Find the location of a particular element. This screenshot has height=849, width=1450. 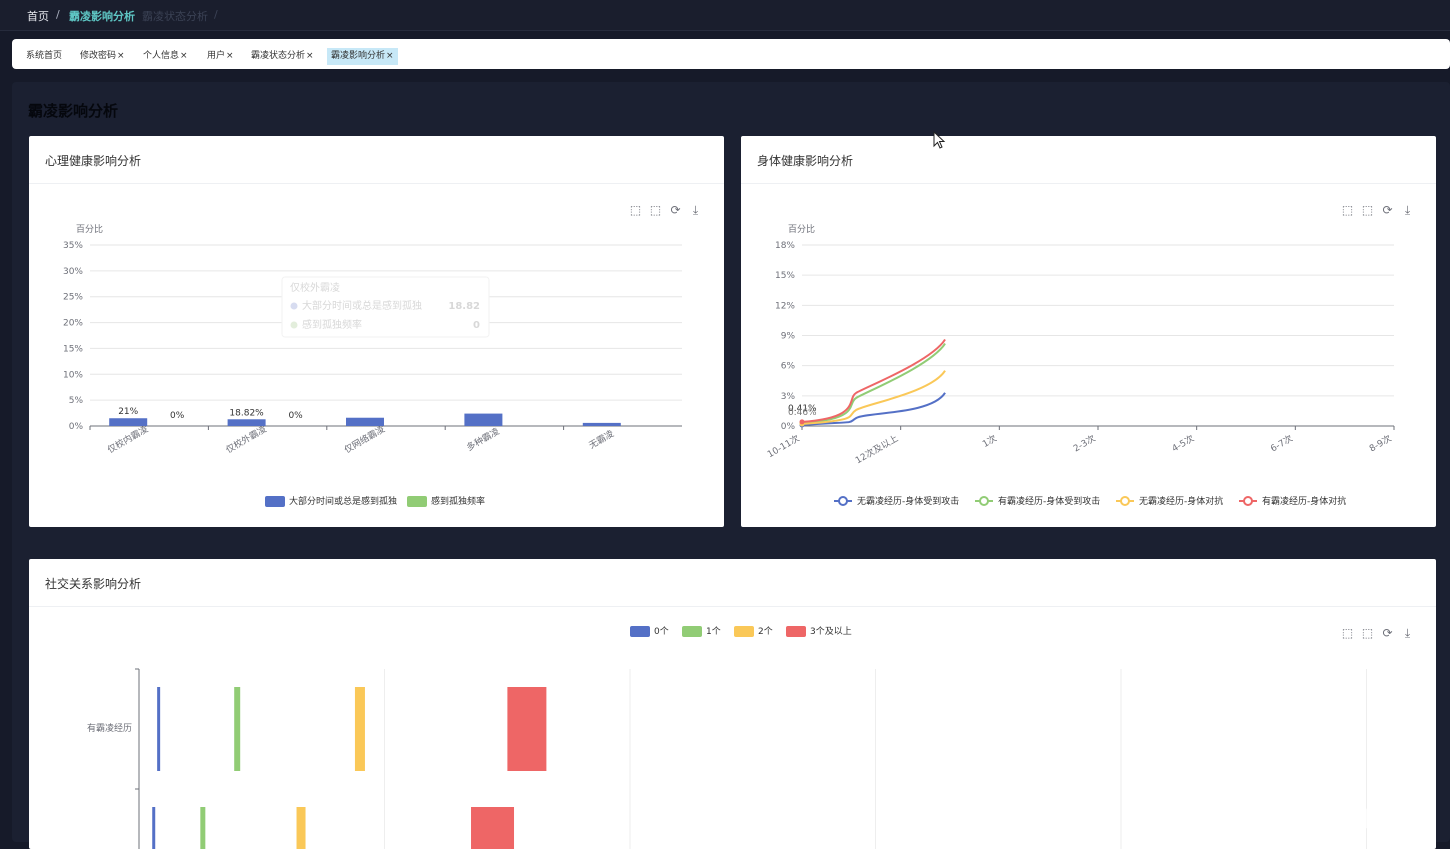

tab-bullying-status: 霸凌状态分析× is located at coordinates (282, 56).